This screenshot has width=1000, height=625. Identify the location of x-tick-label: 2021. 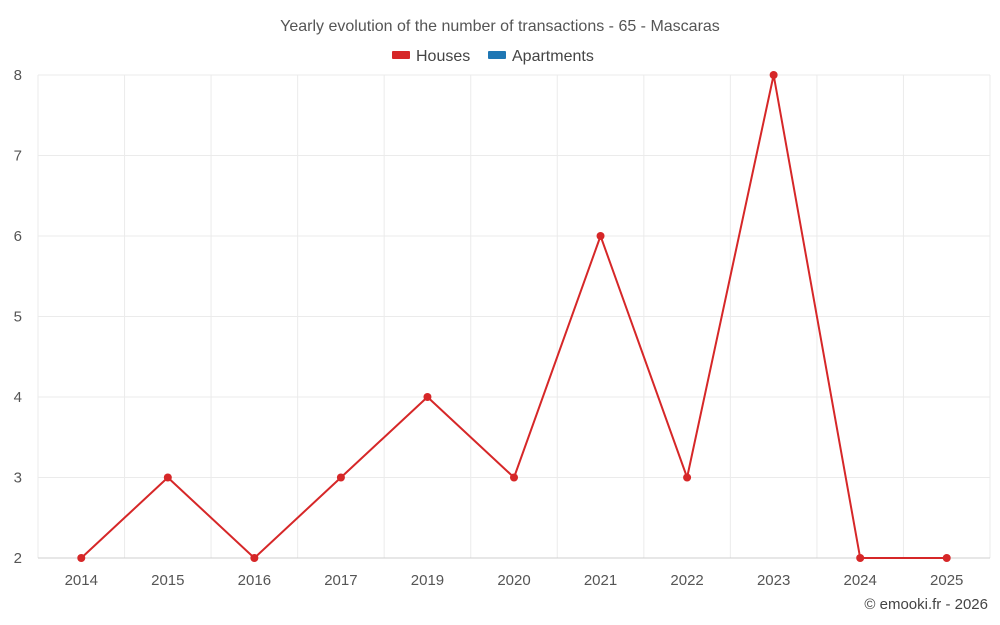
(600, 580).